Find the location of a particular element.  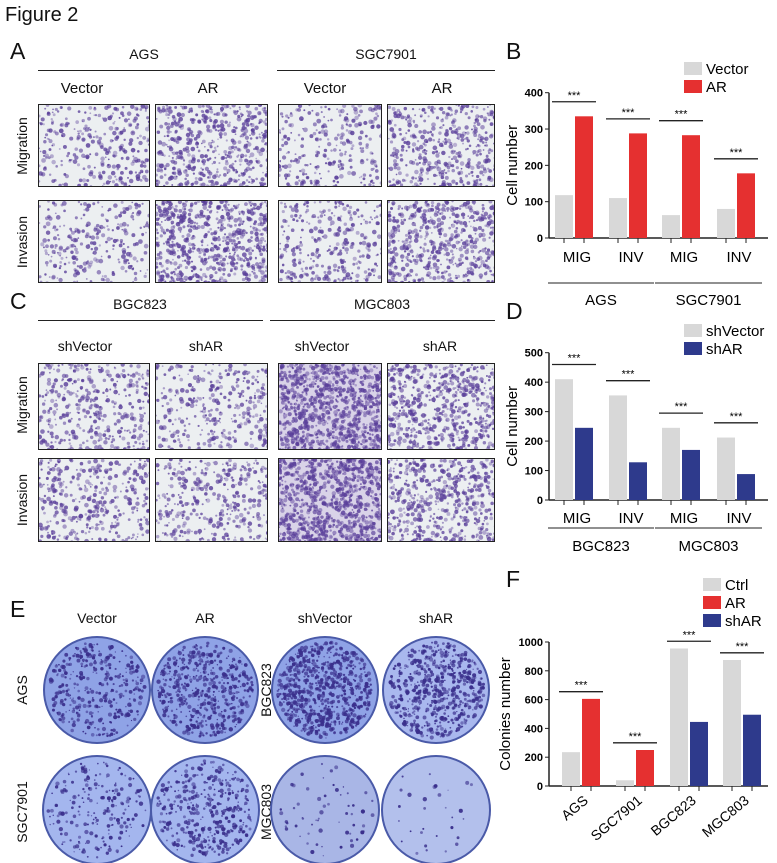

group-label-ags: AGS is located at coordinates (144, 54).